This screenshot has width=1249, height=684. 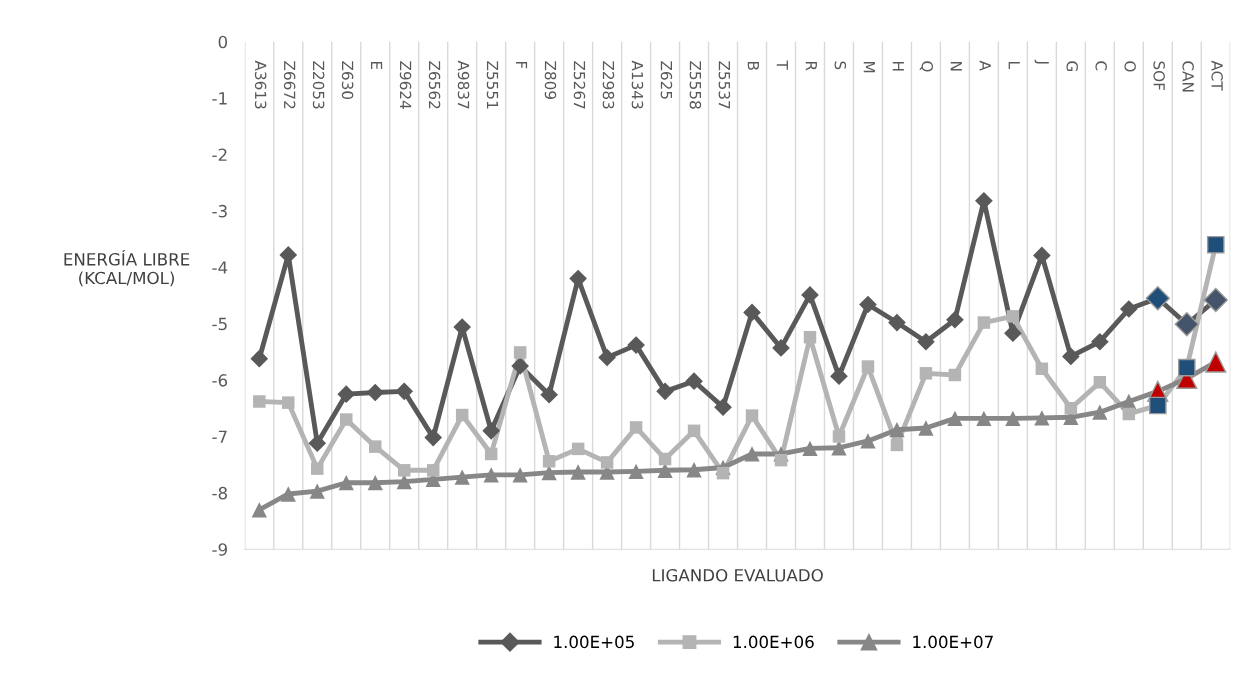 What do you see at coordinates (219, 549) in the screenshot?
I see `y-tick-label: -9` at bounding box center [219, 549].